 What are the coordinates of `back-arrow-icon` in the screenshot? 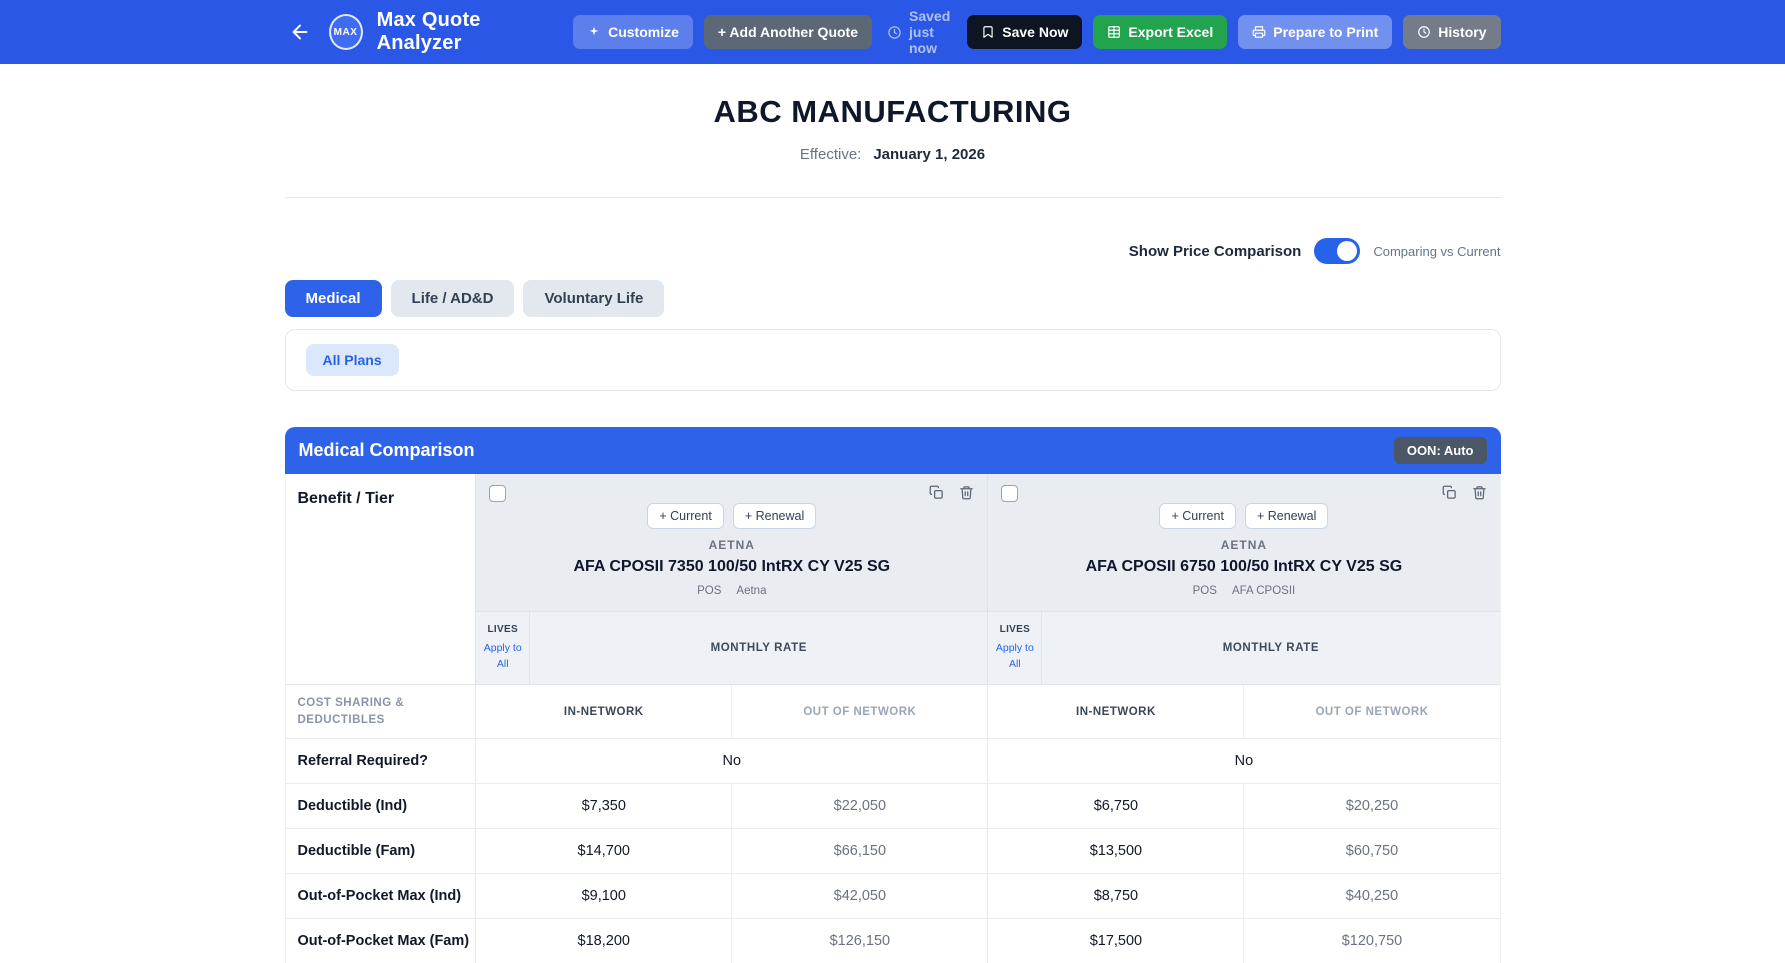 It's located at (300, 32).